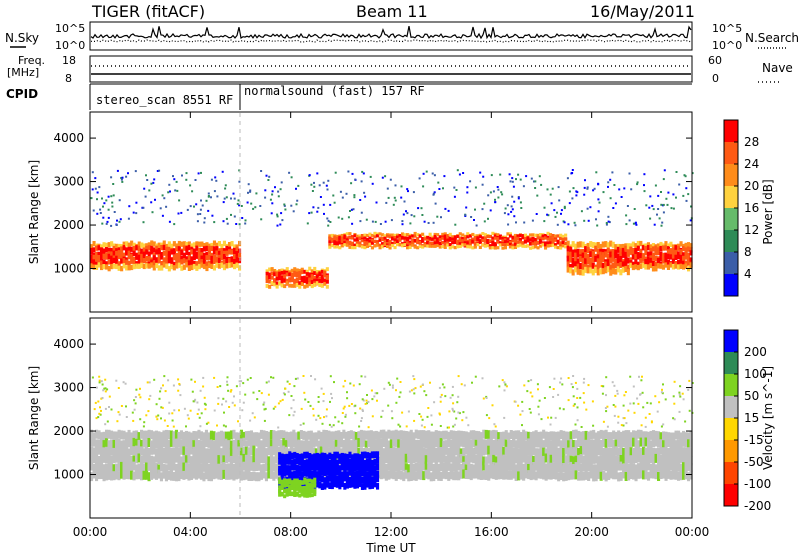  Describe the element at coordinates (748, 252) in the screenshot. I see `colorbar-tick-label: 8` at that location.